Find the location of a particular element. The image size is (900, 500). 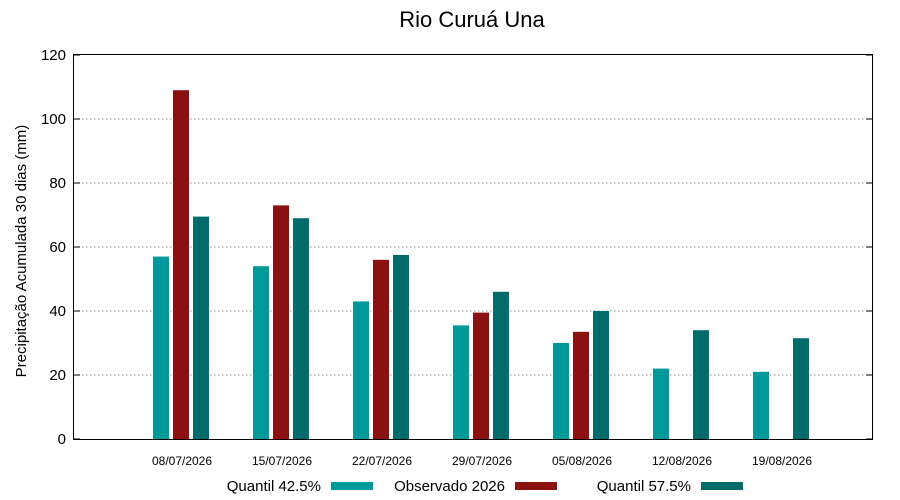

x-tick-label: 05/08/2026 is located at coordinates (582, 461).